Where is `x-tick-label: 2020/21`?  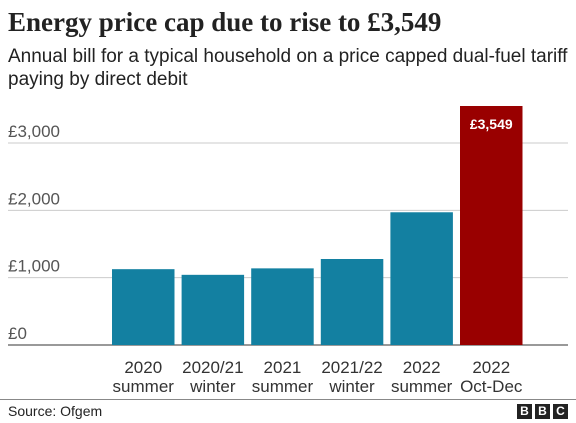 x-tick-label: 2020/21 is located at coordinates (212, 367).